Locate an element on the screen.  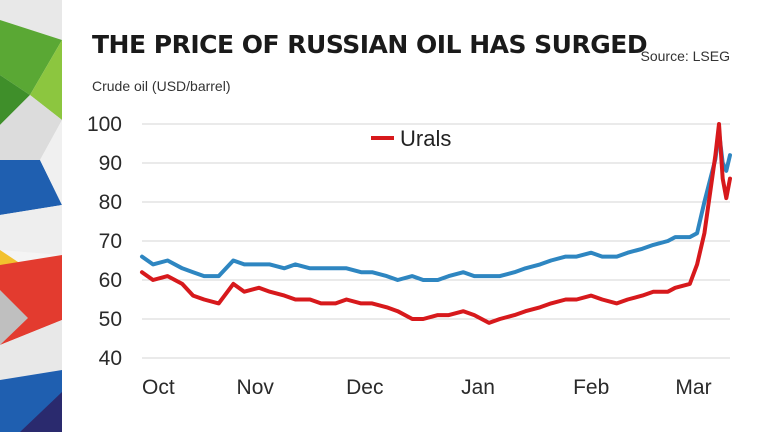
y-tick-label: 90 is located at coordinates (110, 163).